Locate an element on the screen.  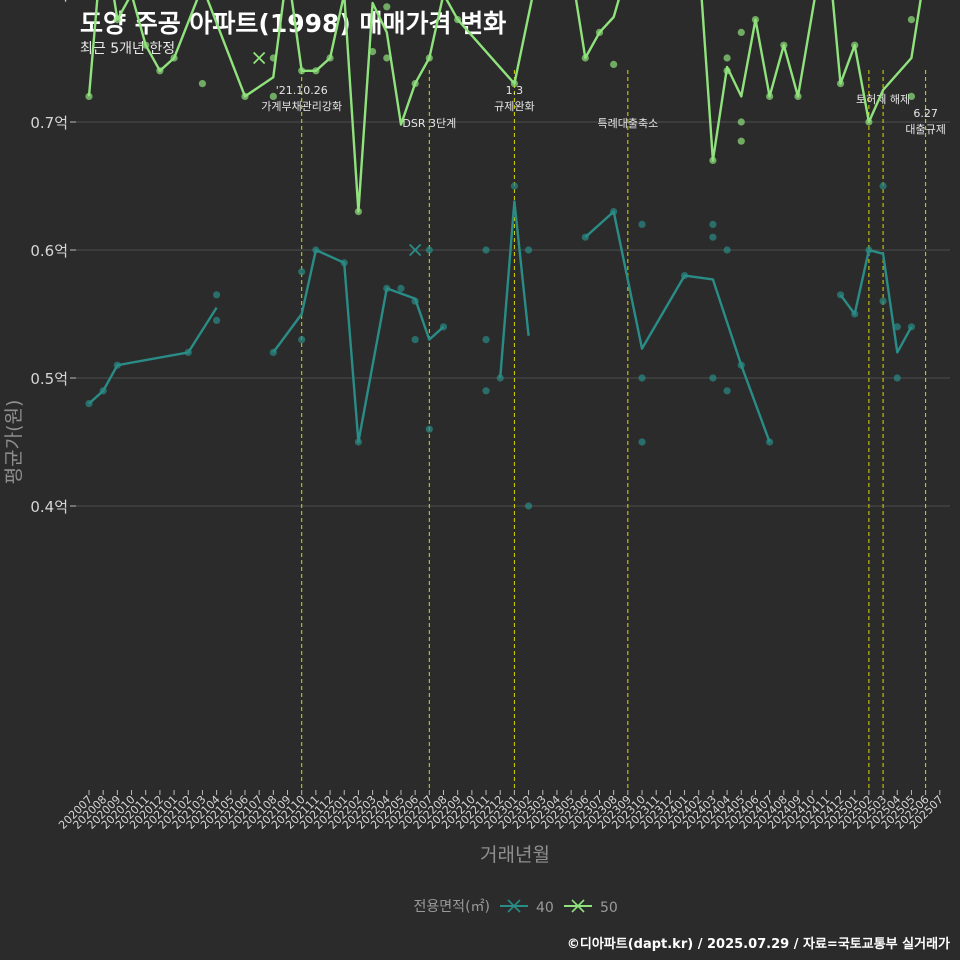
y-tick-label: 0.8억 is located at coordinates (49, 2).